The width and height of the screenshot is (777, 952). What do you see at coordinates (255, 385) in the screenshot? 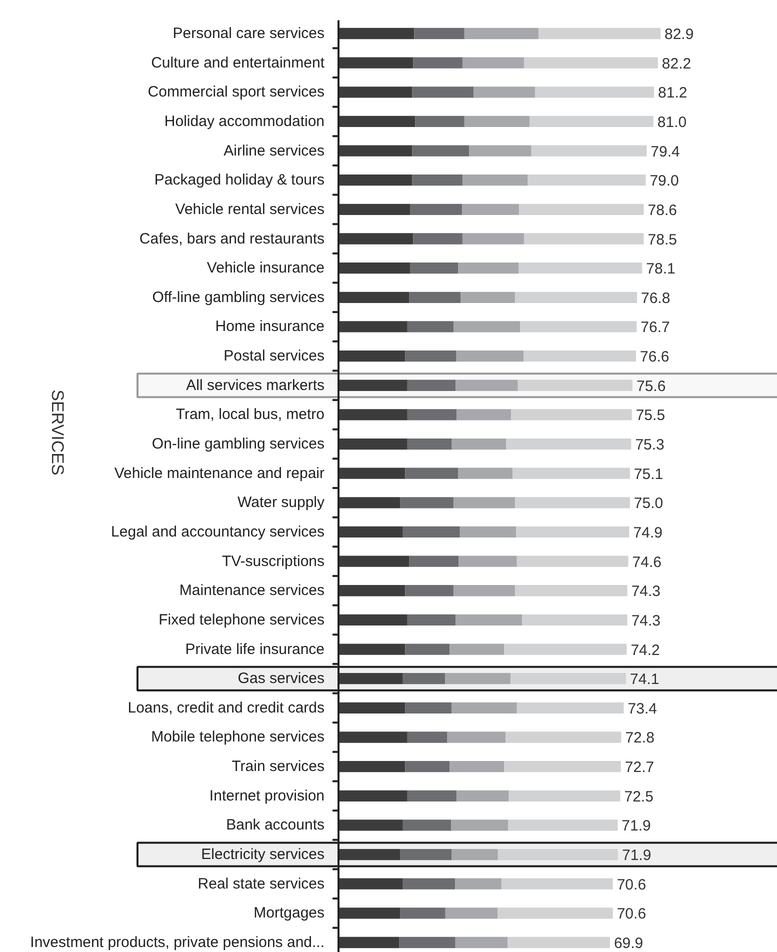
I see `y-tick-label: All services markerts` at bounding box center [255, 385].